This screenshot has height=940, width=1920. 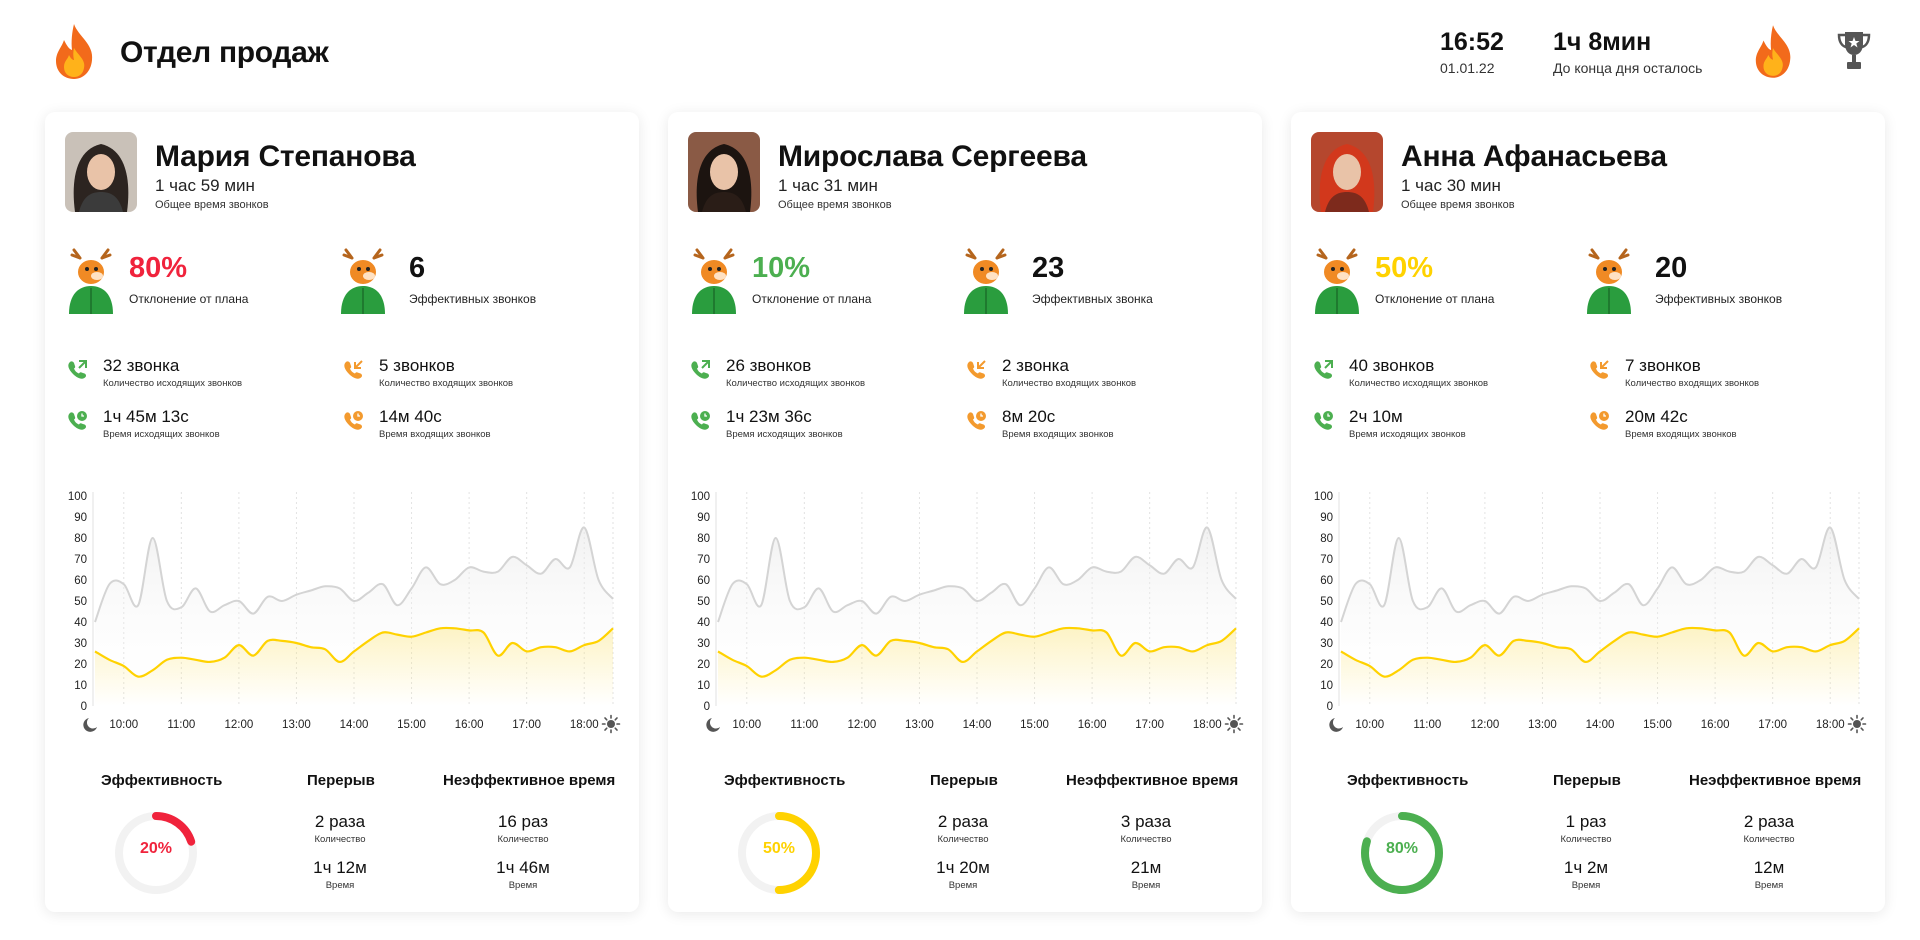 What do you see at coordinates (205, 185) in the screenshot?
I see `total-call-time: 1 час 59 мин` at bounding box center [205, 185].